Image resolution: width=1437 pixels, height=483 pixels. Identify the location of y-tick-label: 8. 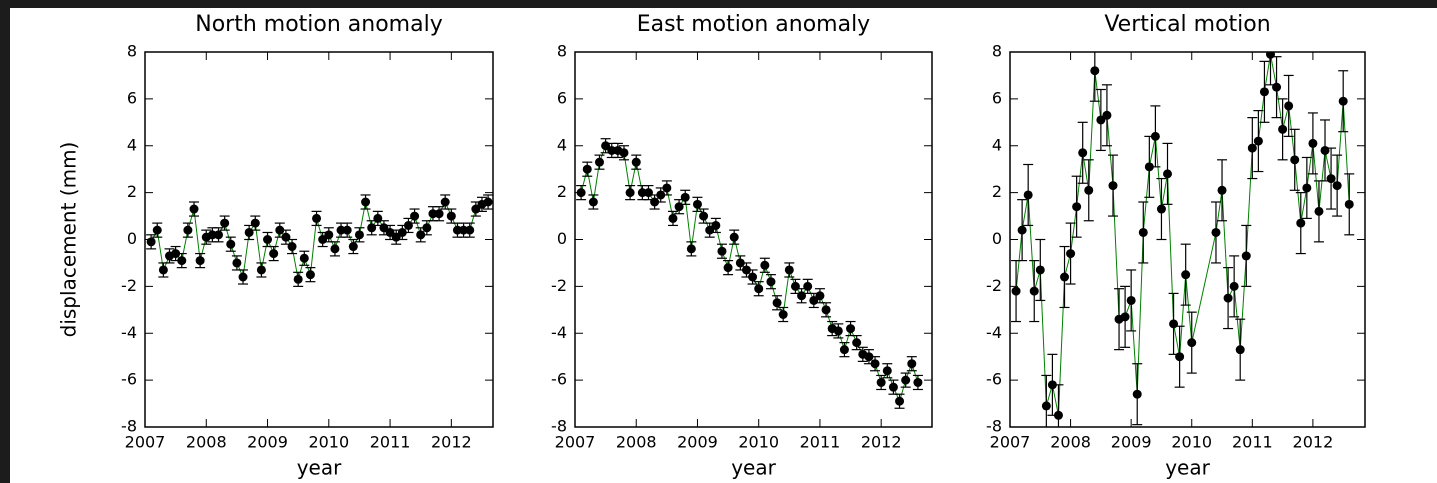
(997, 51).